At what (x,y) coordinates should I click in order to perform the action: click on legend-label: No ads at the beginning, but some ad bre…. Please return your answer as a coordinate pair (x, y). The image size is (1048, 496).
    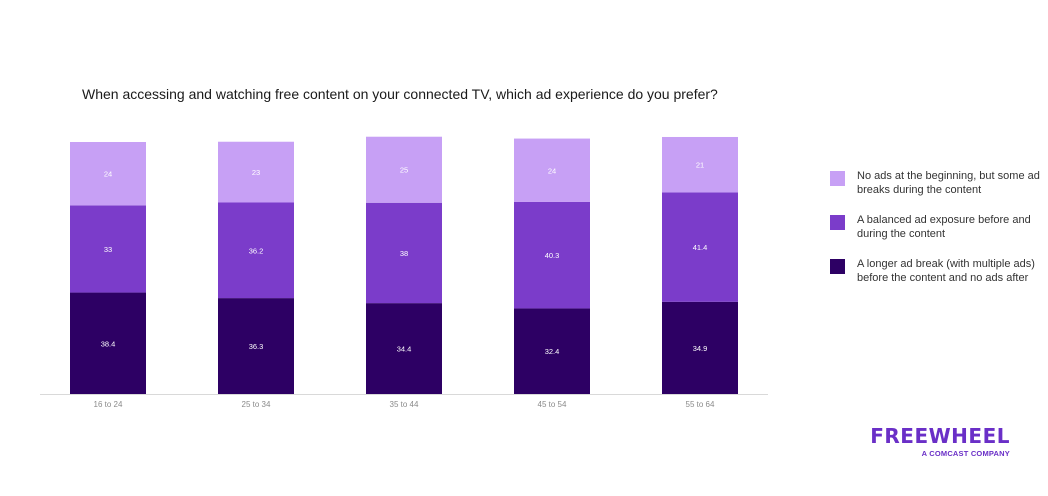
    Looking at the image, I should click on (948, 183).